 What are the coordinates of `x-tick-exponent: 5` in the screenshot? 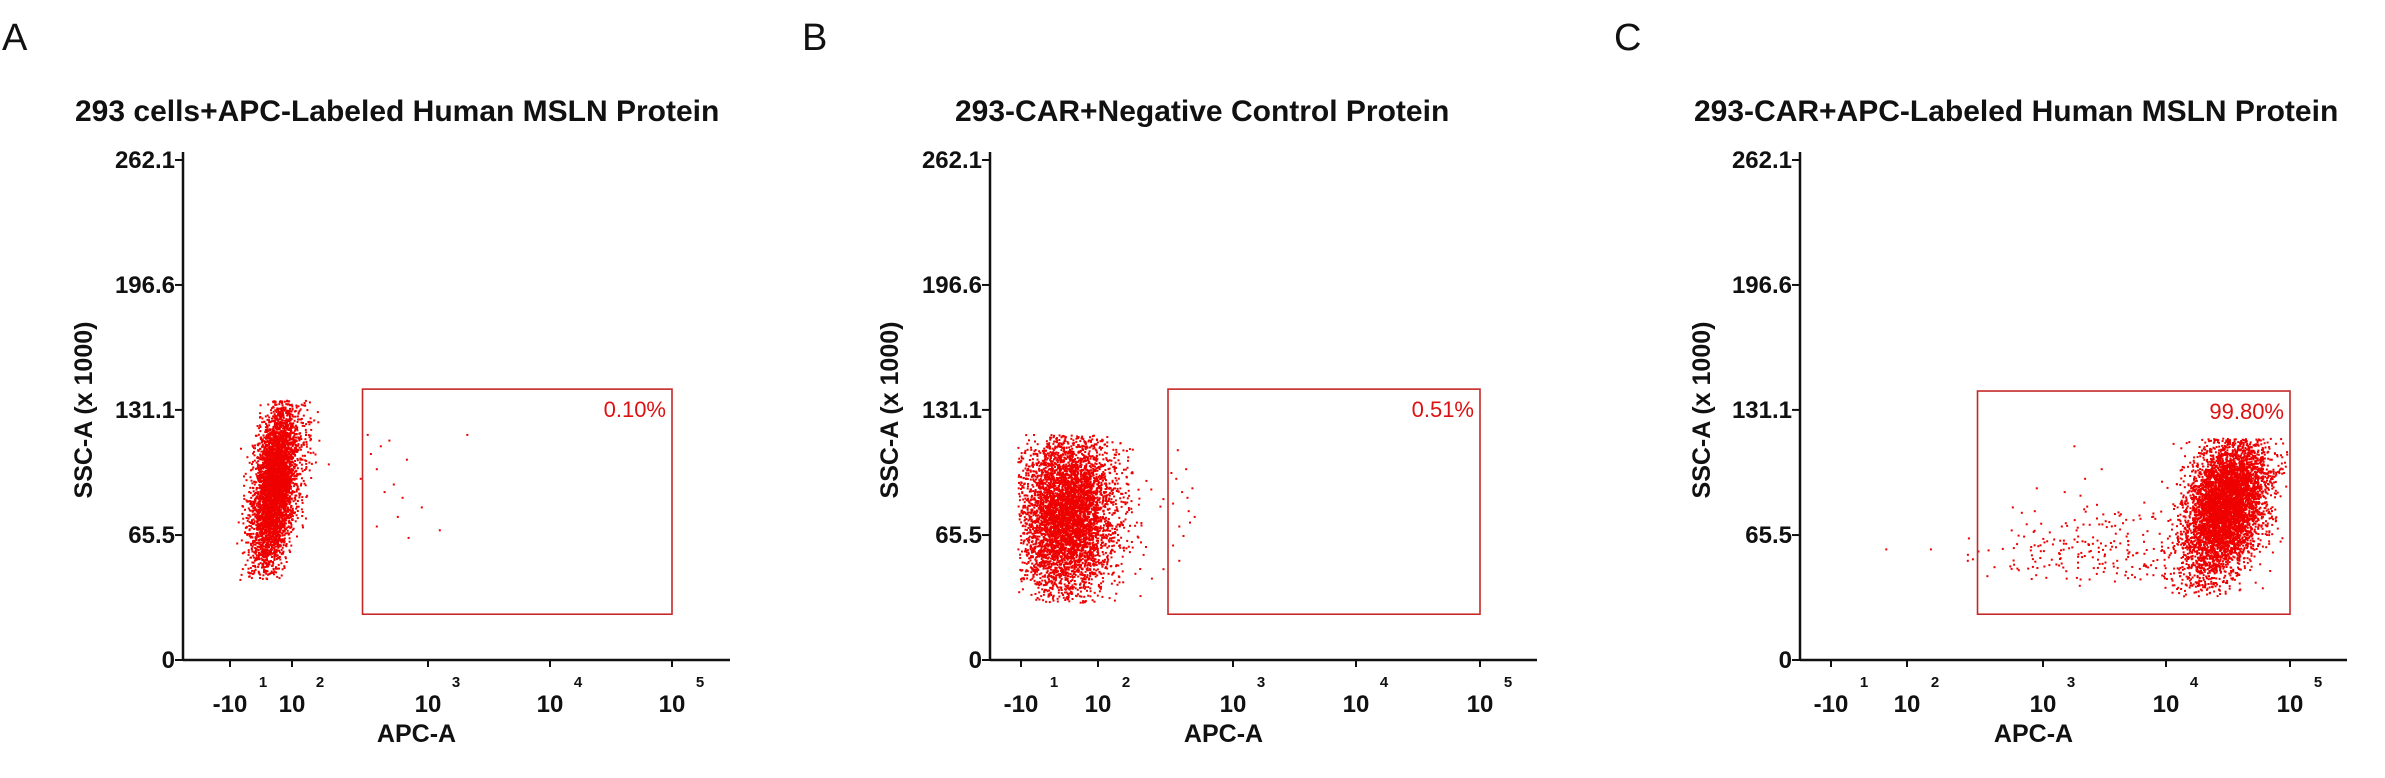 It's located at (700, 682).